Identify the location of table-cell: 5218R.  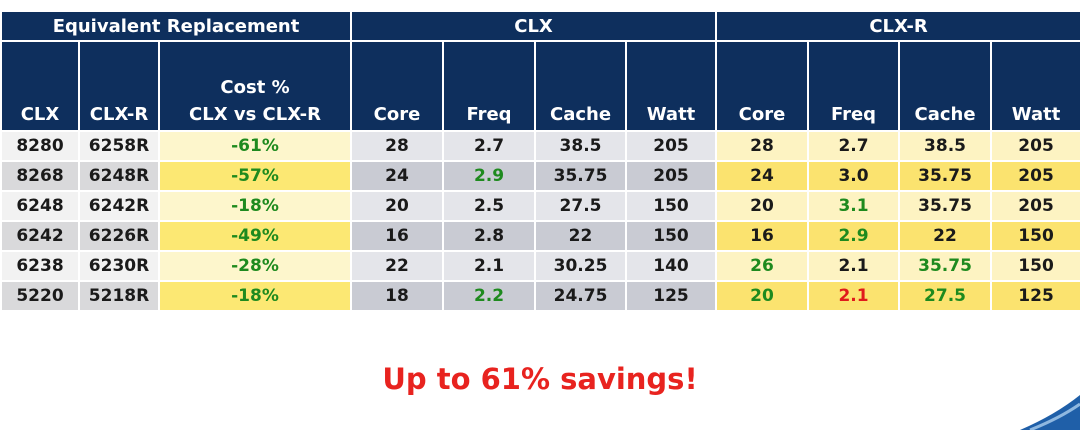
(119, 296).